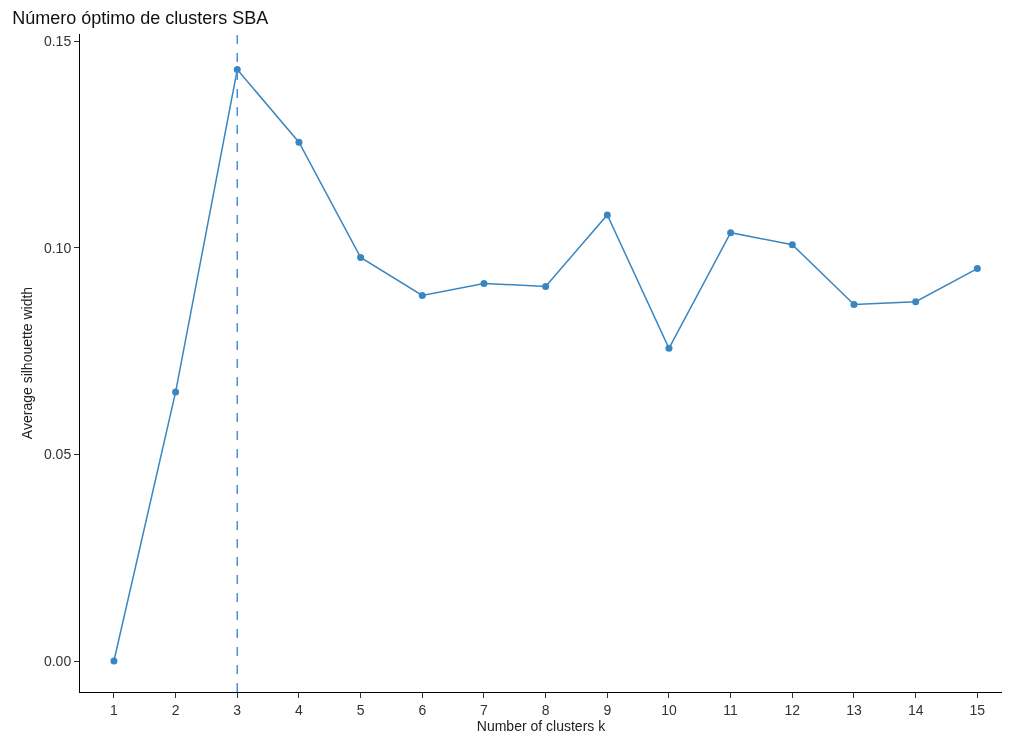 This screenshot has height=742, width=1016. I want to click on x-tick-label: 11, so click(731, 709).